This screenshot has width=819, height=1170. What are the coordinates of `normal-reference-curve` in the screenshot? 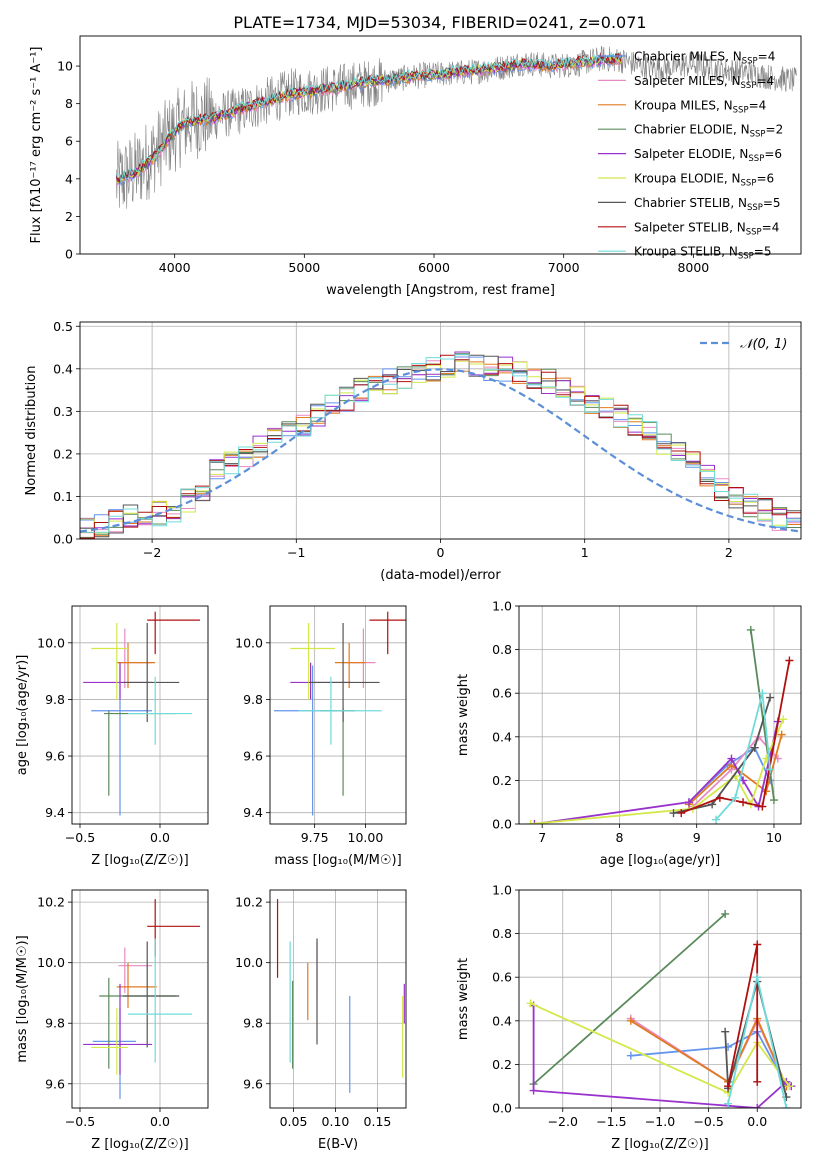 It's located at (440, 450).